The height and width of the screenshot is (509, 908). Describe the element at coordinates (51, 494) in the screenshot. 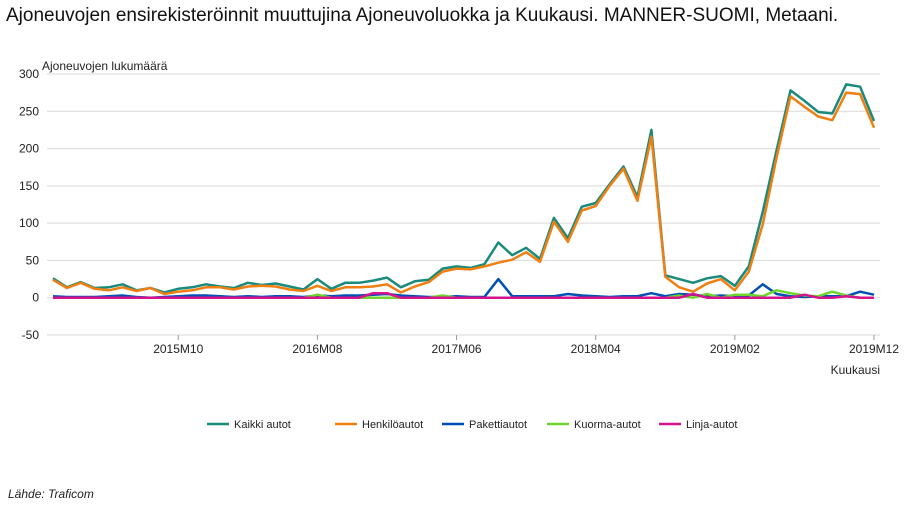

I see `source-note: Lähde: Traficom` at that location.